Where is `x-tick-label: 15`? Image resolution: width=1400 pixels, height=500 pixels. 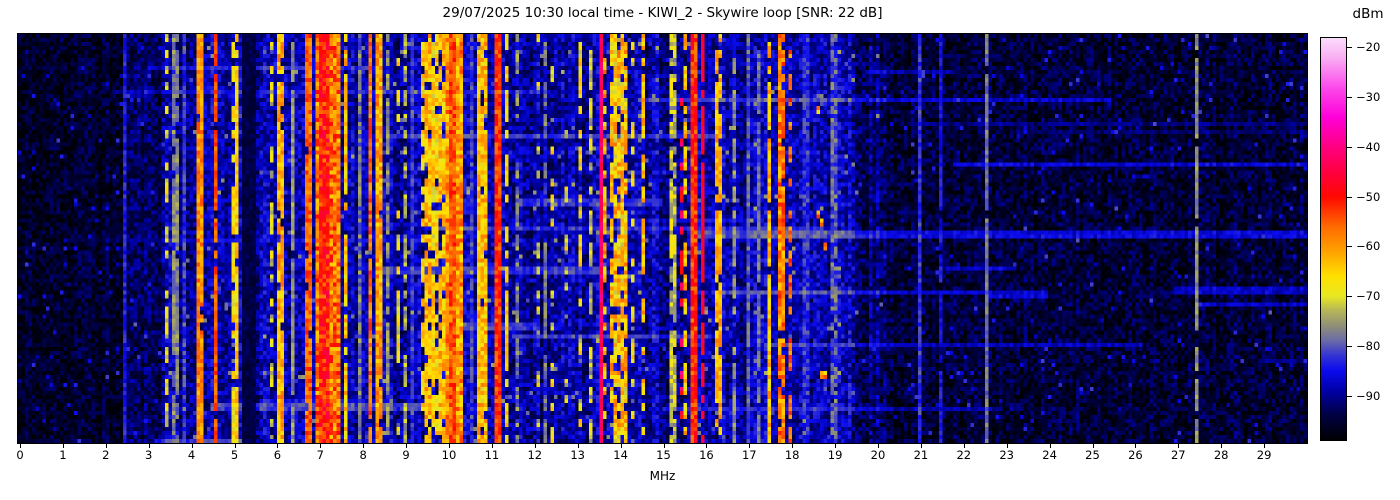
x-tick-label: 15 is located at coordinates (663, 455).